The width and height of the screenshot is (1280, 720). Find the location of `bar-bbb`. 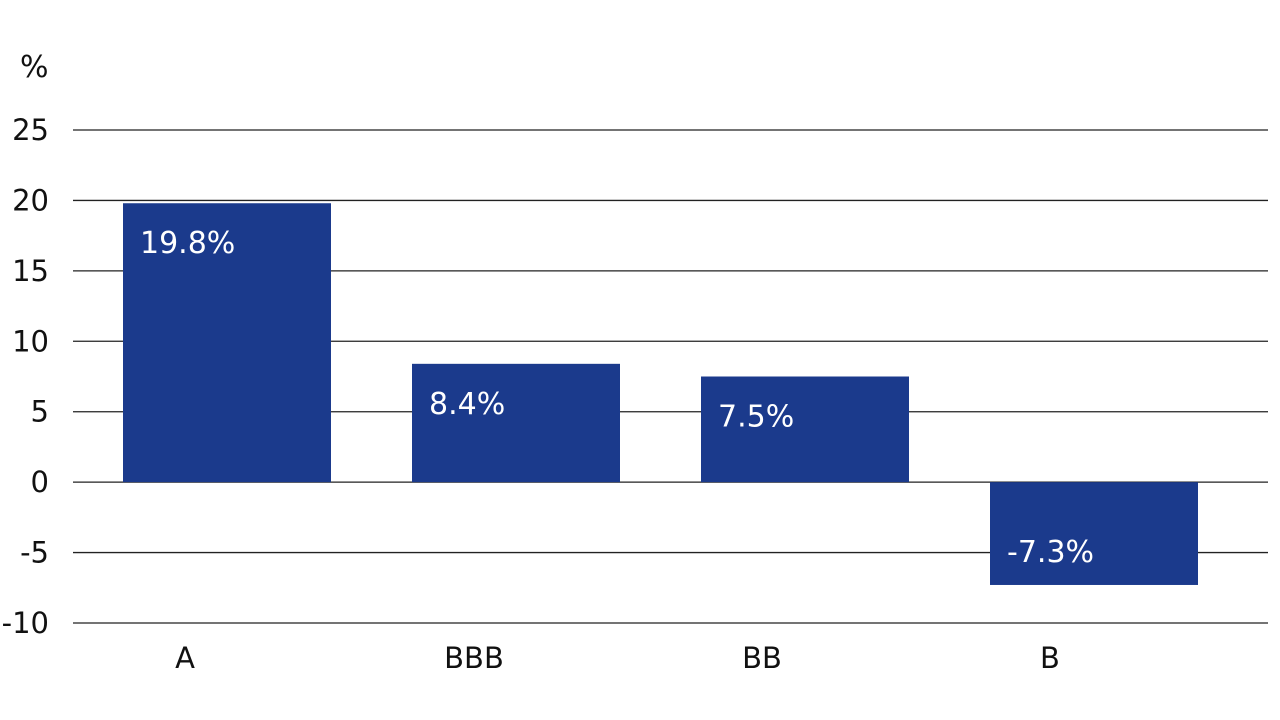

bar-bbb is located at coordinates (516, 423).